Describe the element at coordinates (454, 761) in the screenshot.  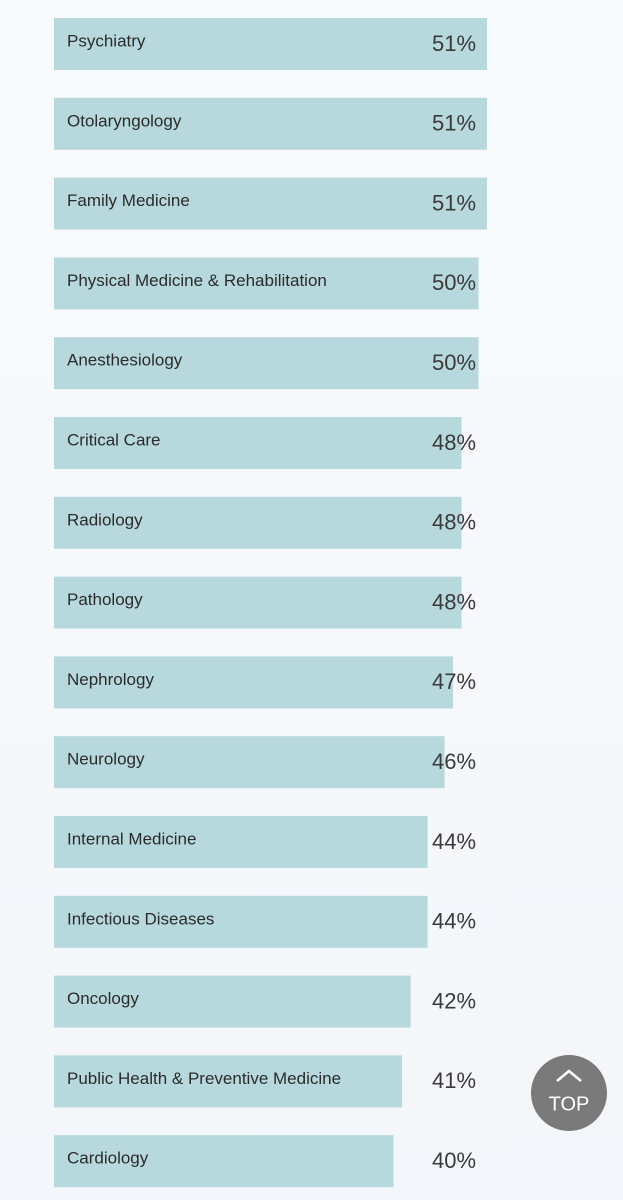
I see `value-label: 46%` at that location.